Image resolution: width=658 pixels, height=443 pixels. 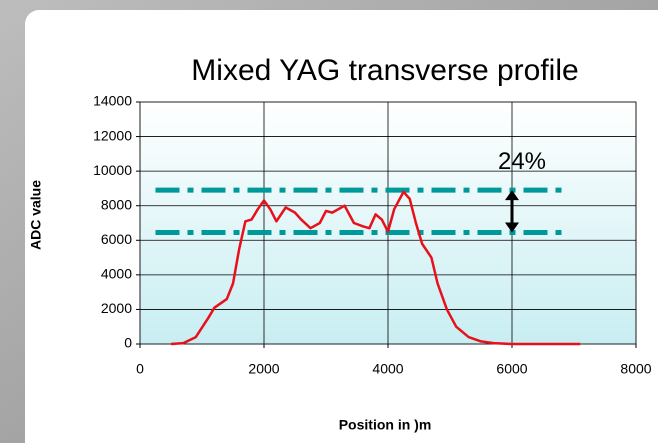 I want to click on x-tick-label: 6000, so click(x=511, y=369).